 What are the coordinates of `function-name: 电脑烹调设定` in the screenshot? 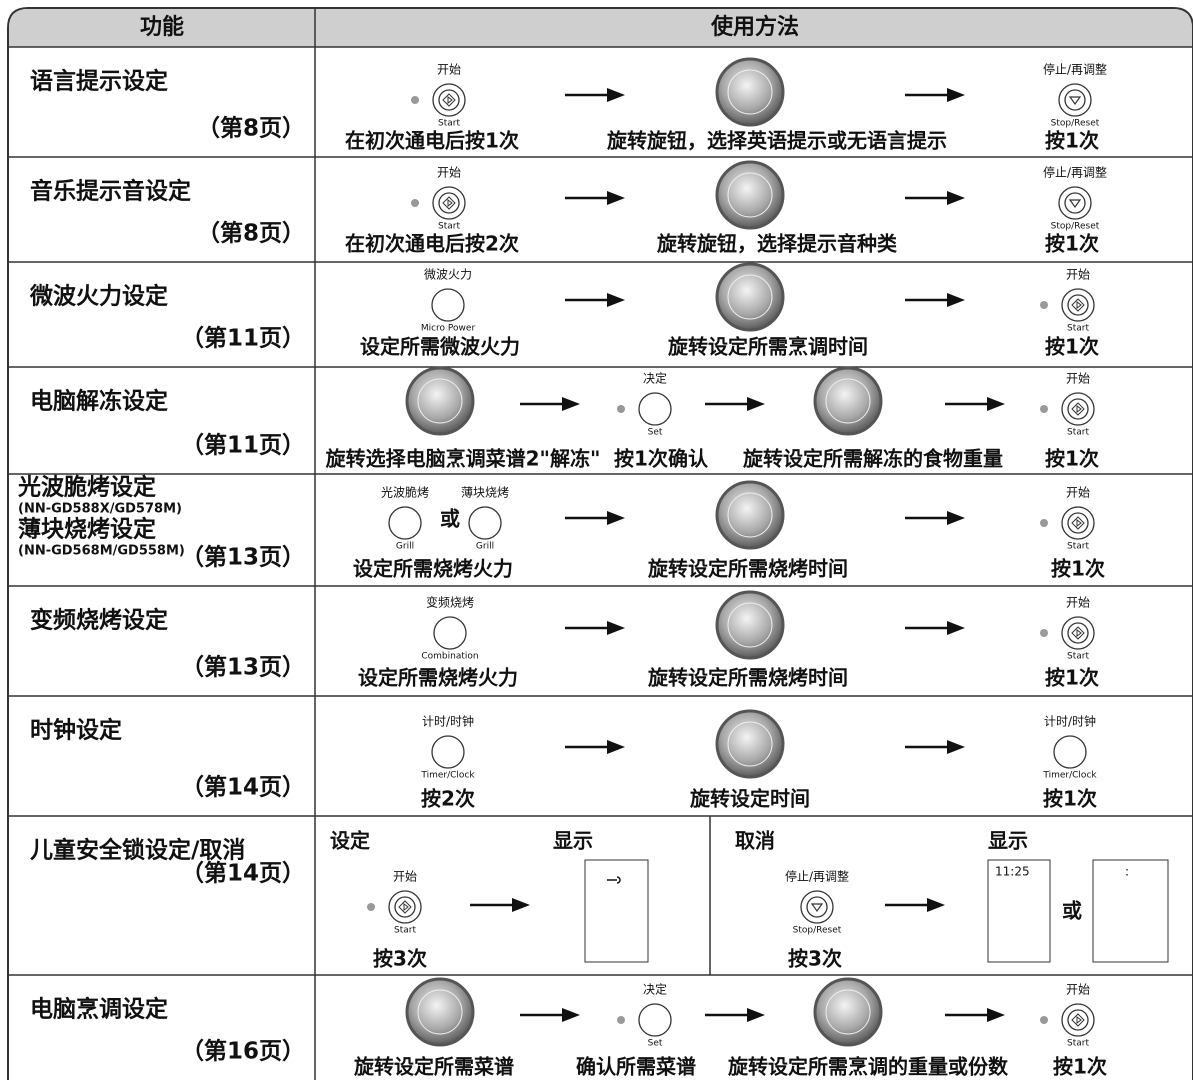 It's located at (99, 1009).